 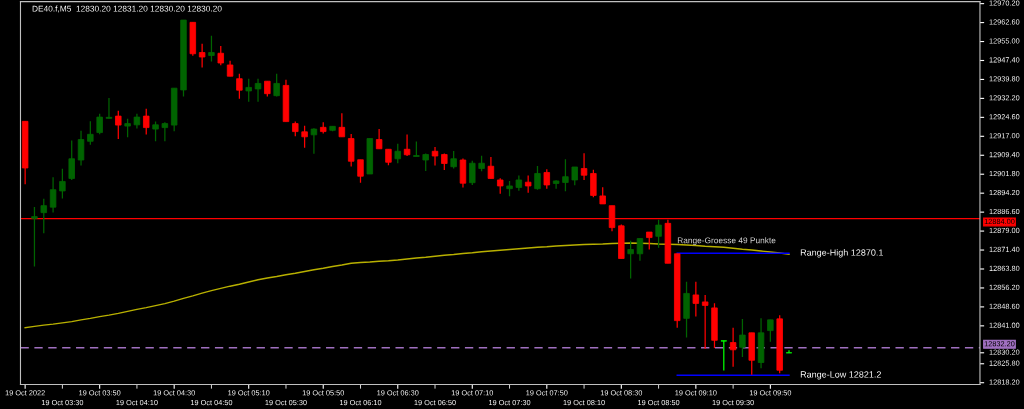 I want to click on annotation: Range-Groesse 49 Punkte, so click(x=726, y=241).